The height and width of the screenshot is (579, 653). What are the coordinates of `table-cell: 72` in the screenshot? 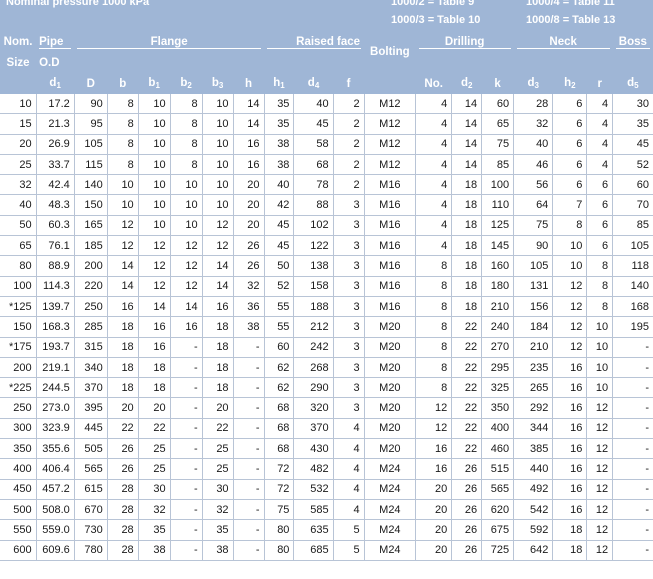 It's located at (279, 489).